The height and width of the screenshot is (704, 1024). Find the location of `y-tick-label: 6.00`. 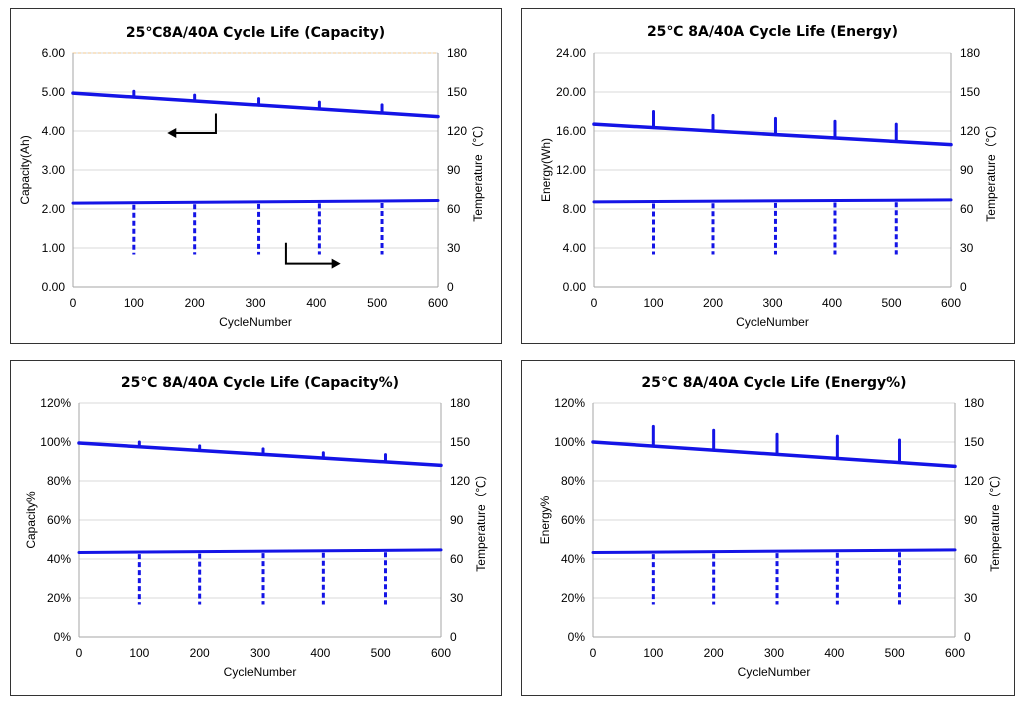

y-tick-label: 6.00 is located at coordinates (54, 53).